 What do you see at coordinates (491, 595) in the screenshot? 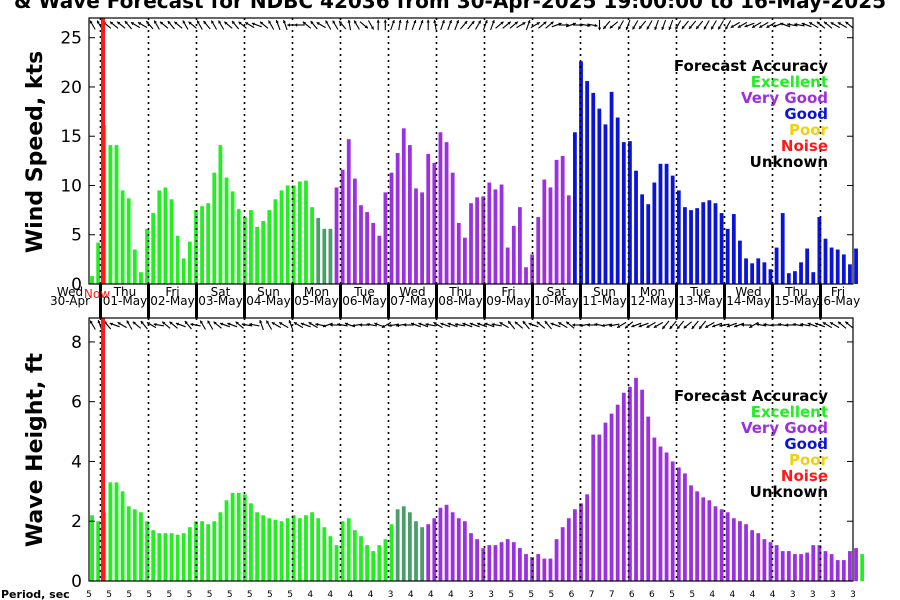
I see `period-value: 3` at bounding box center [491, 595].